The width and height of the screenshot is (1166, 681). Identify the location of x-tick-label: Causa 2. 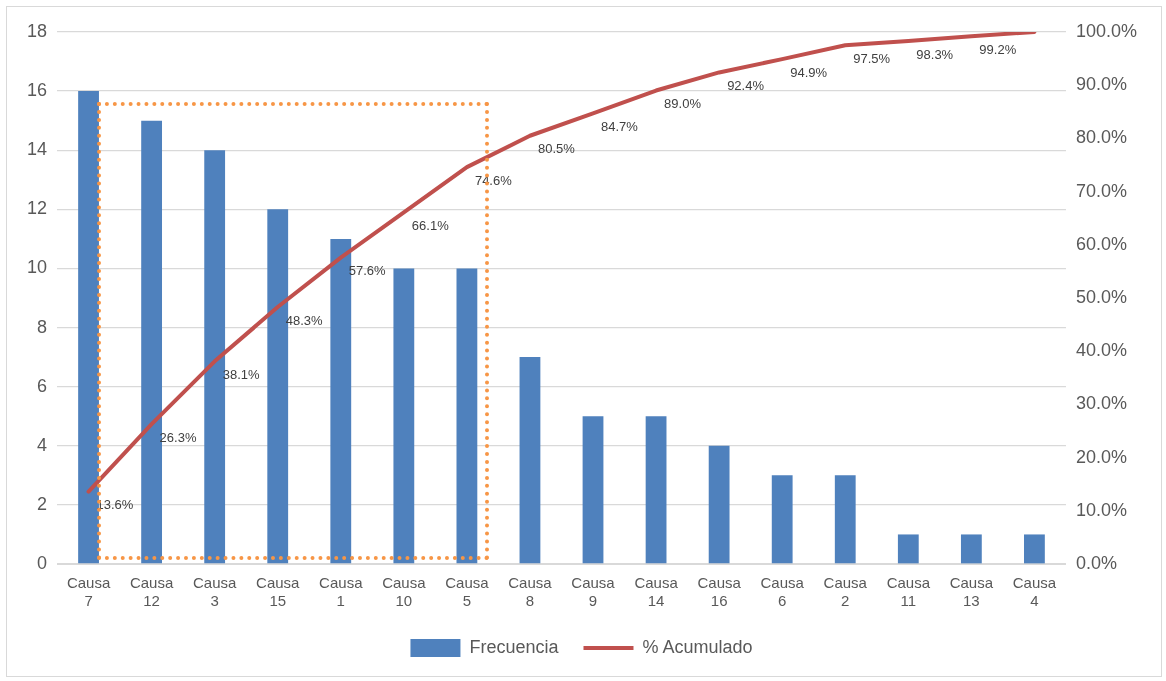
(845, 592).